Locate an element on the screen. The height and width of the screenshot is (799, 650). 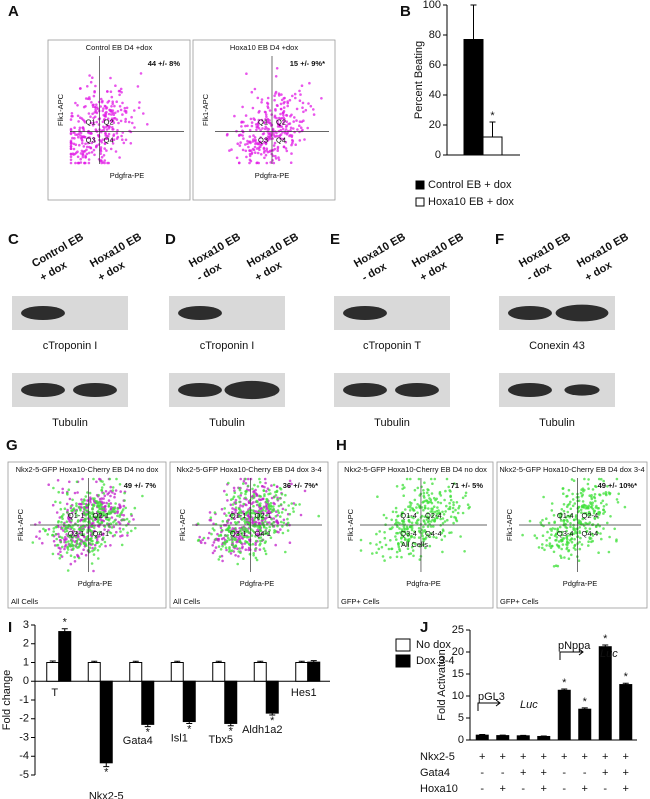
y-tick-label: 20 is located at coordinates (435, 125).